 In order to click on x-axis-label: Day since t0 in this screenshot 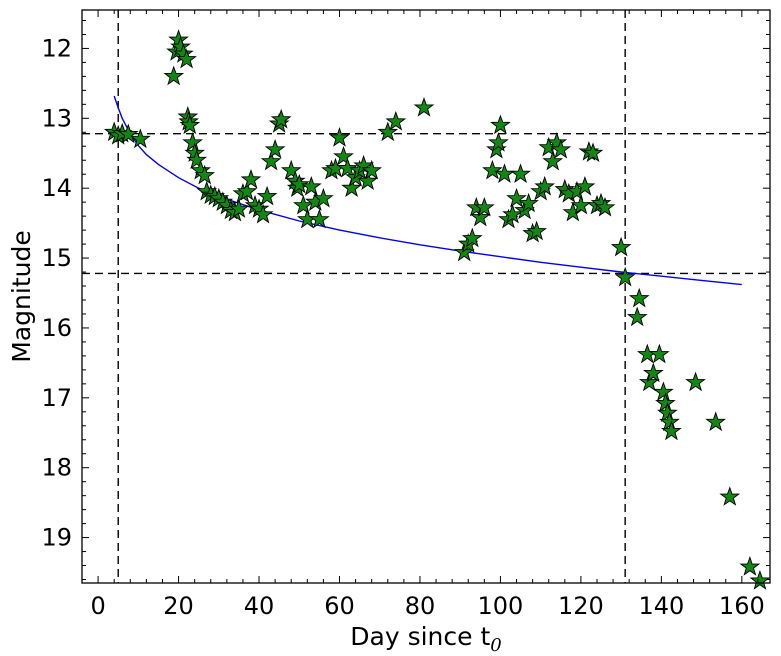, I will do `click(425, 639)`.